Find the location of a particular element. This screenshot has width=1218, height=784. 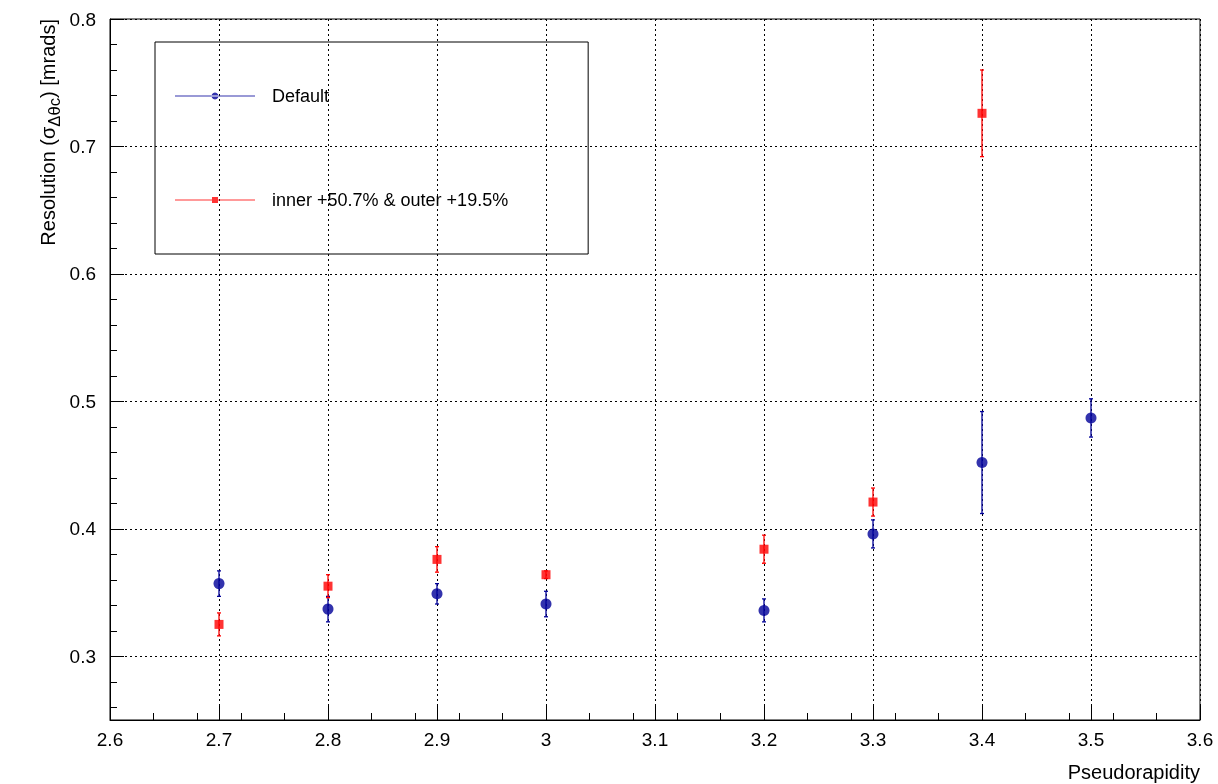

x-tick-label: 3.4 is located at coordinates (982, 739).